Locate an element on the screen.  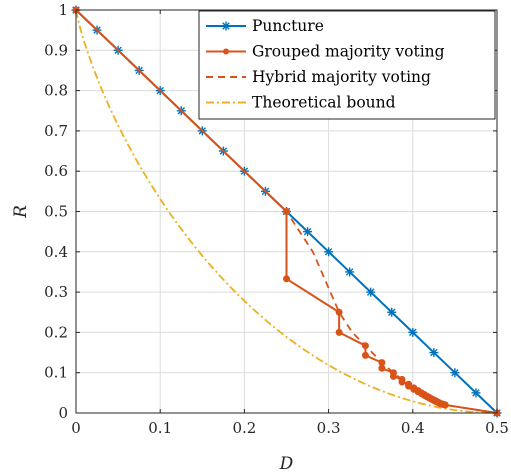
y-tick-label: 0.5 is located at coordinates (56, 212).